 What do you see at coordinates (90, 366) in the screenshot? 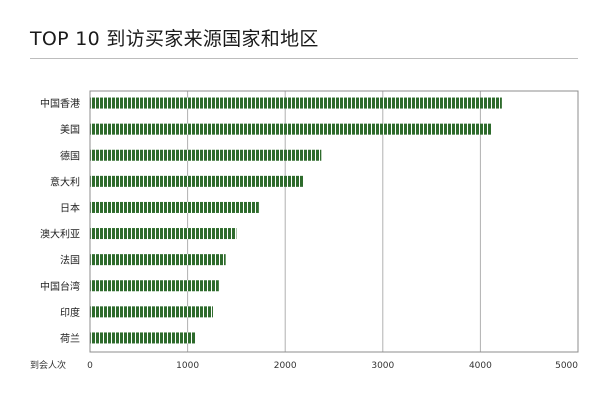
I see `x-tick-label: 0` at bounding box center [90, 366].